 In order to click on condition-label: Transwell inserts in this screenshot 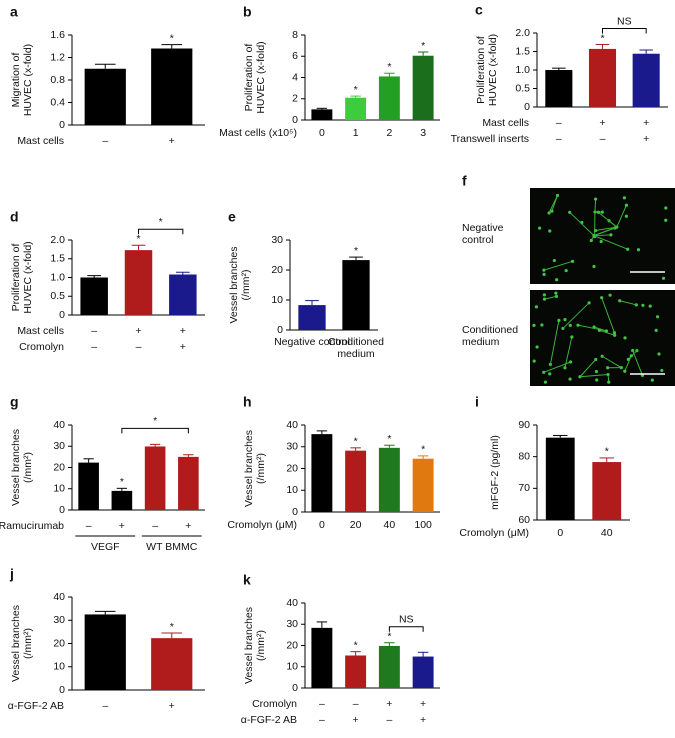, I will do `click(490, 139)`.